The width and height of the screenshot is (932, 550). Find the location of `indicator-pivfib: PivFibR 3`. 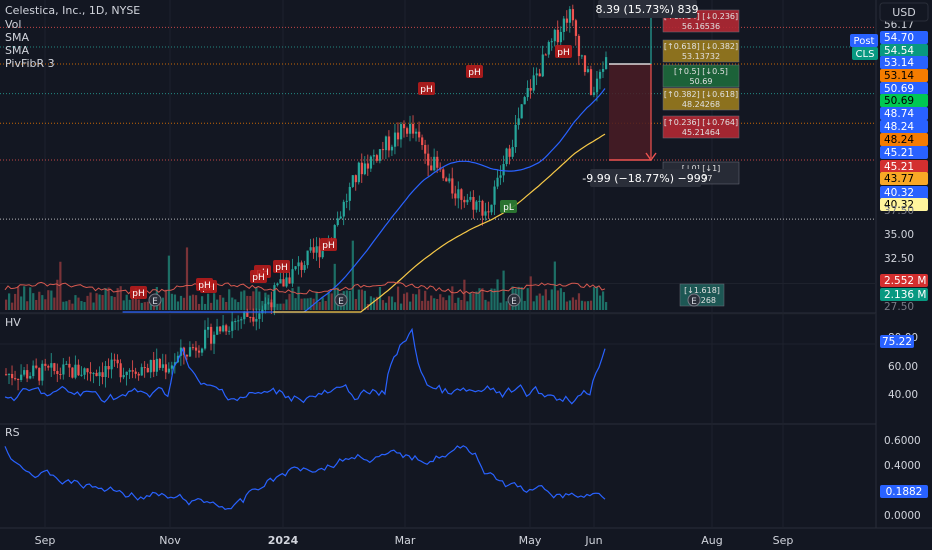

indicator-pivfib: PivFibR 3 is located at coordinates (30, 63).